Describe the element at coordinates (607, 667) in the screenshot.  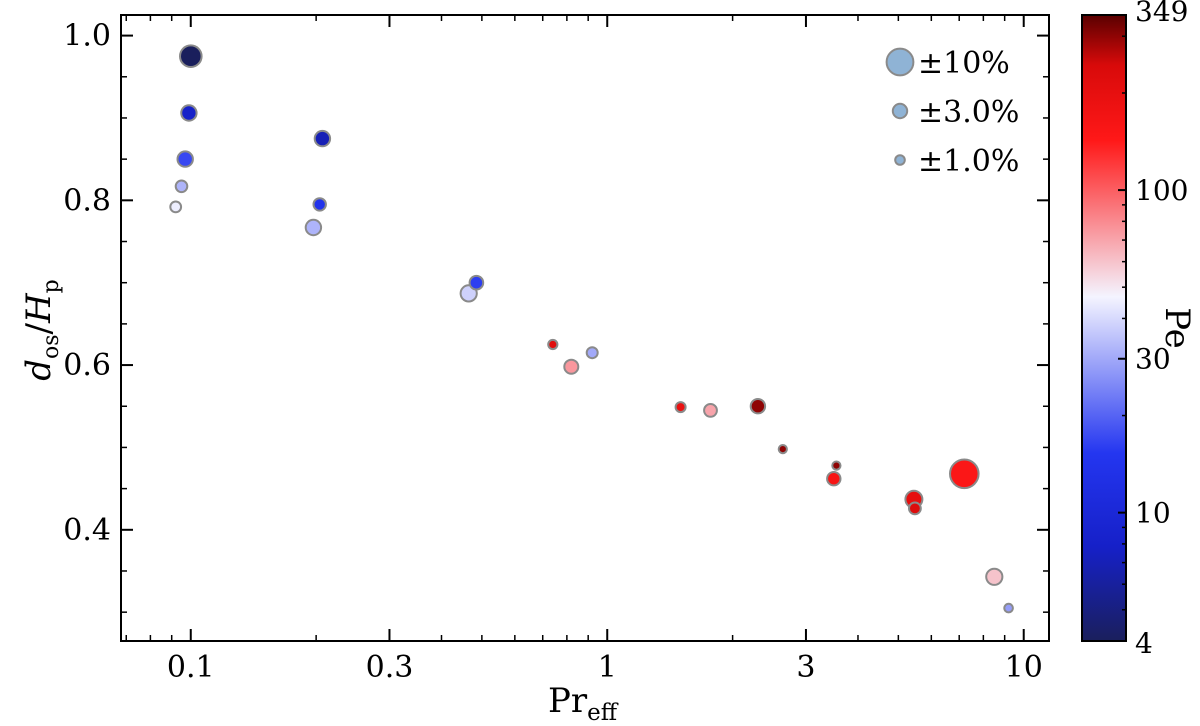
I see `x-tick-label: 1` at that location.